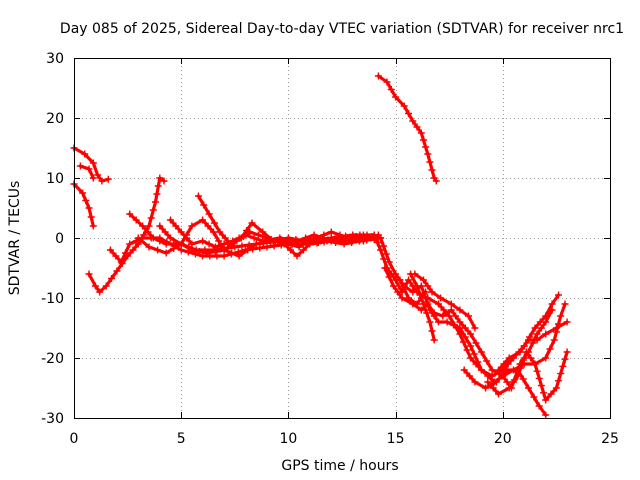 This screenshot has height=480, width=640. Describe the element at coordinates (52, 299) in the screenshot. I see `y-tick-label: -10` at that location.